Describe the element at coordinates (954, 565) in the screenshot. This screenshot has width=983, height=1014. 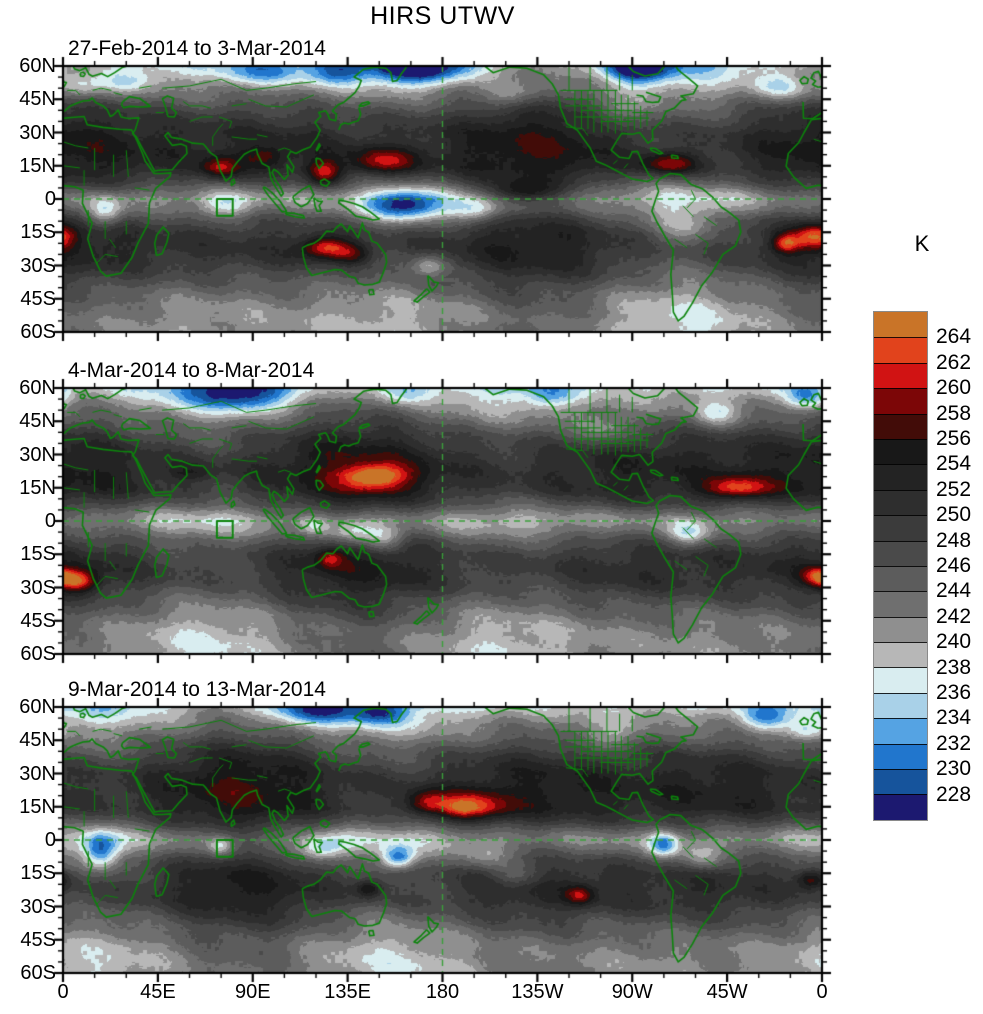
I see `colorbar-level-label: 246` at that location.